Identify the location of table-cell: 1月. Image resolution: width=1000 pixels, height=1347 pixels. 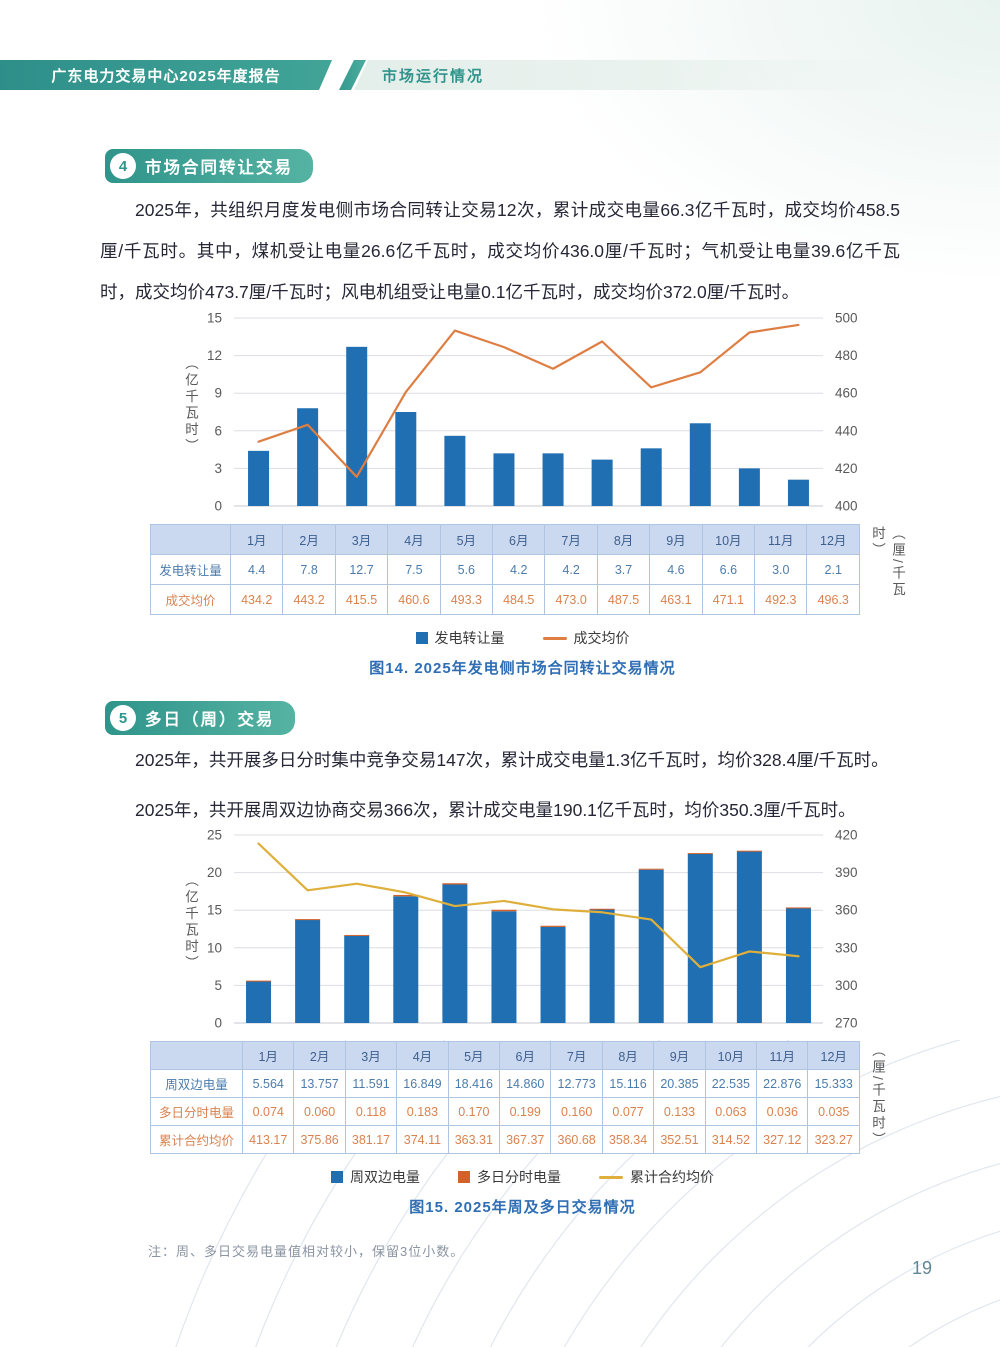
(268, 1055).